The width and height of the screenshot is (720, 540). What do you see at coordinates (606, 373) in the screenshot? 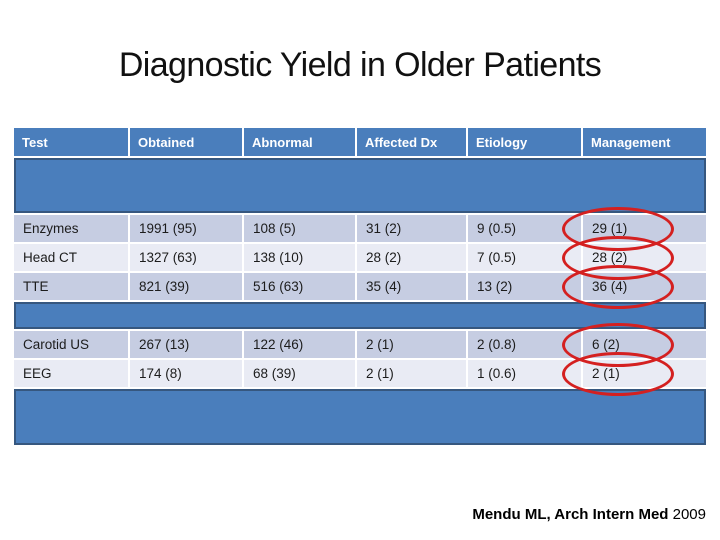
I see `cell-management-value: 2 (1)` at bounding box center [606, 373].